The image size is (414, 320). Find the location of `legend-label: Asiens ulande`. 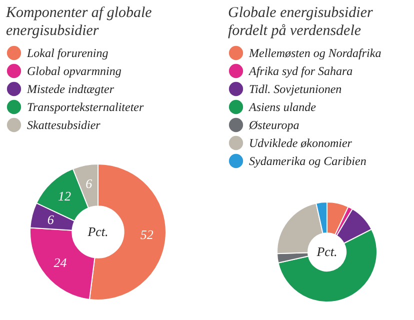

legend-label: Asiens ulande is located at coordinates (282, 107).